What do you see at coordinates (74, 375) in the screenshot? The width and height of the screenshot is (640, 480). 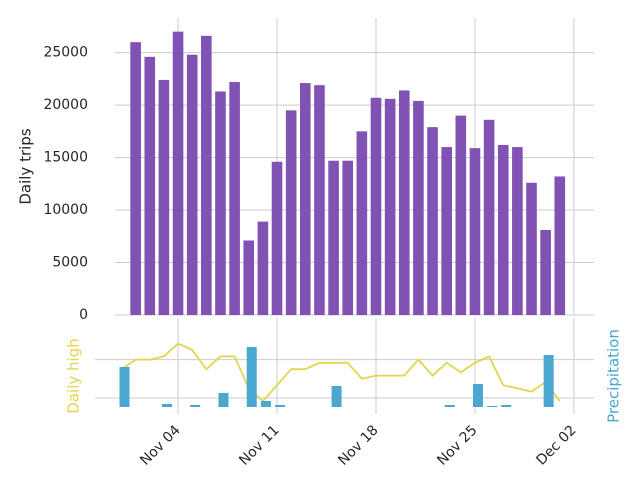 I see `y-axis-label: Daily high` at bounding box center [74, 375].